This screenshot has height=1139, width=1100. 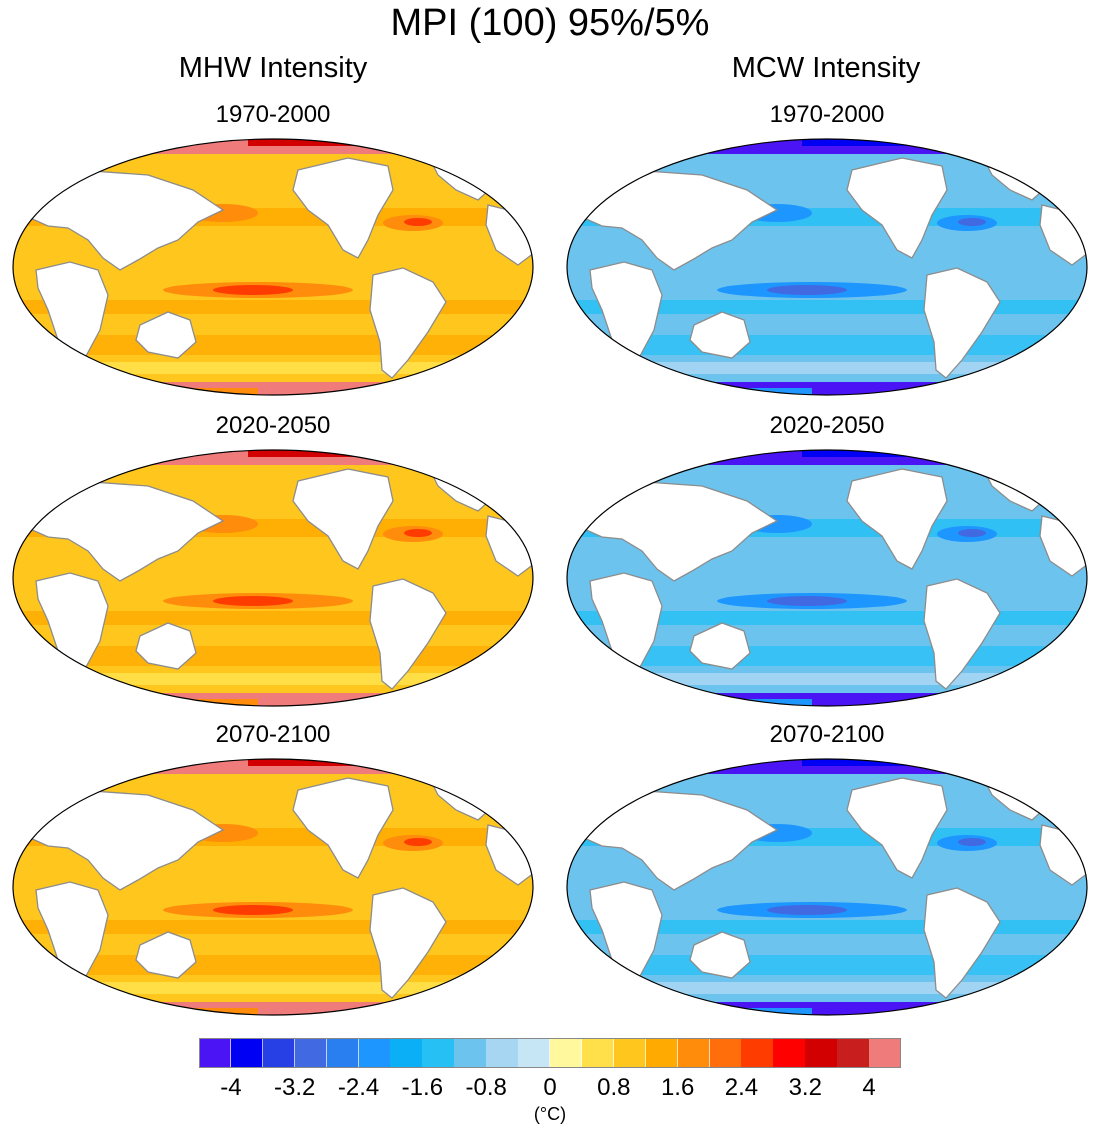 I want to click on colorbar-tick-label: -0.8, so click(x=486, y=1087).